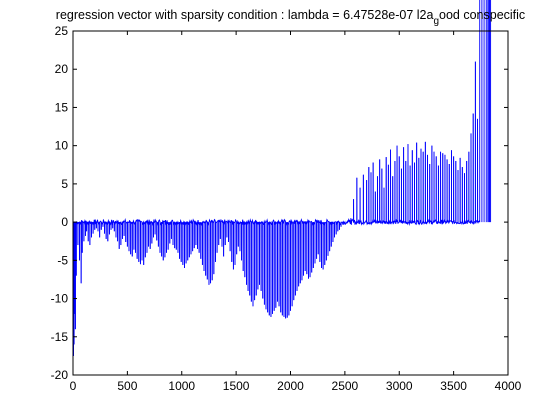 The width and height of the screenshot is (560, 420). I want to click on x-tick-label: 2000, so click(290, 386).